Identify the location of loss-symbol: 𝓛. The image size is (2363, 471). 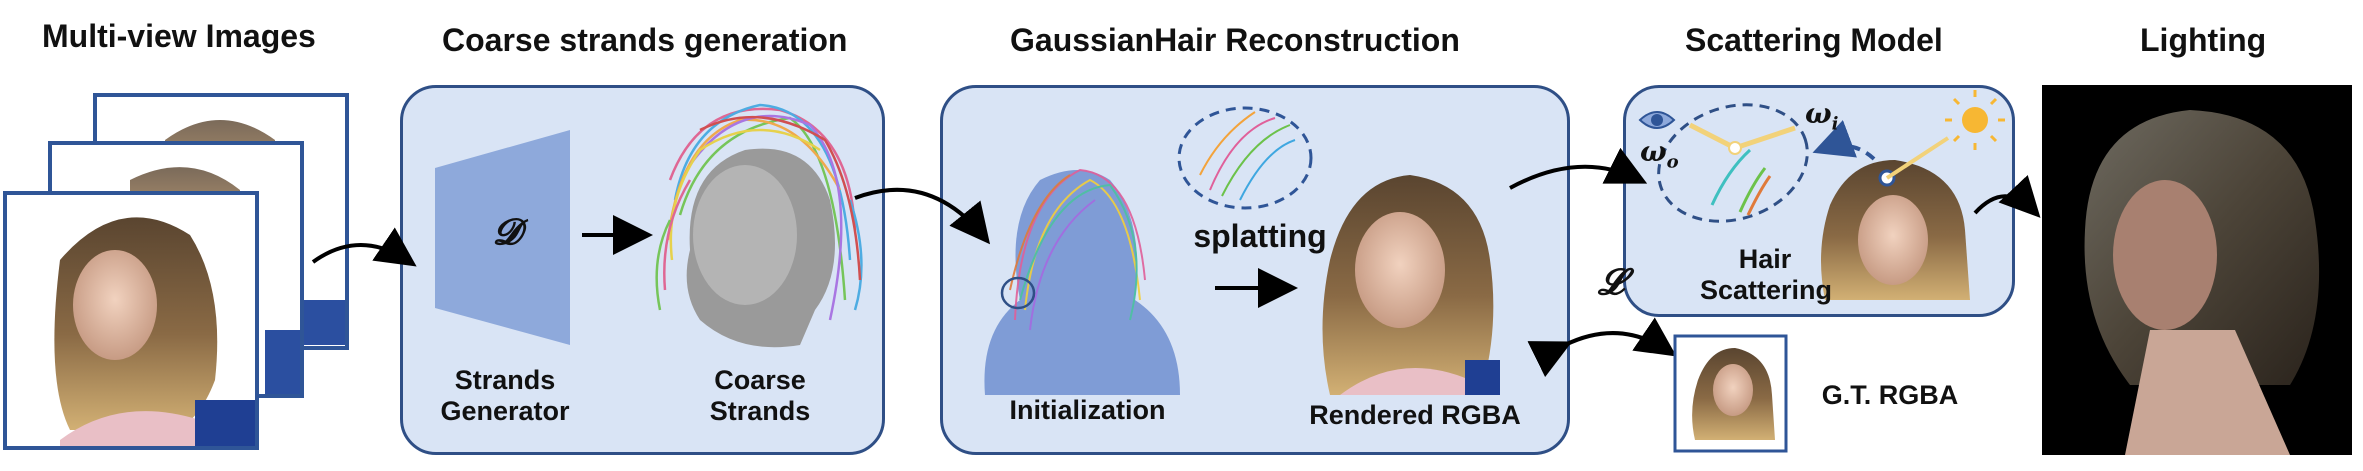
(1611, 282).